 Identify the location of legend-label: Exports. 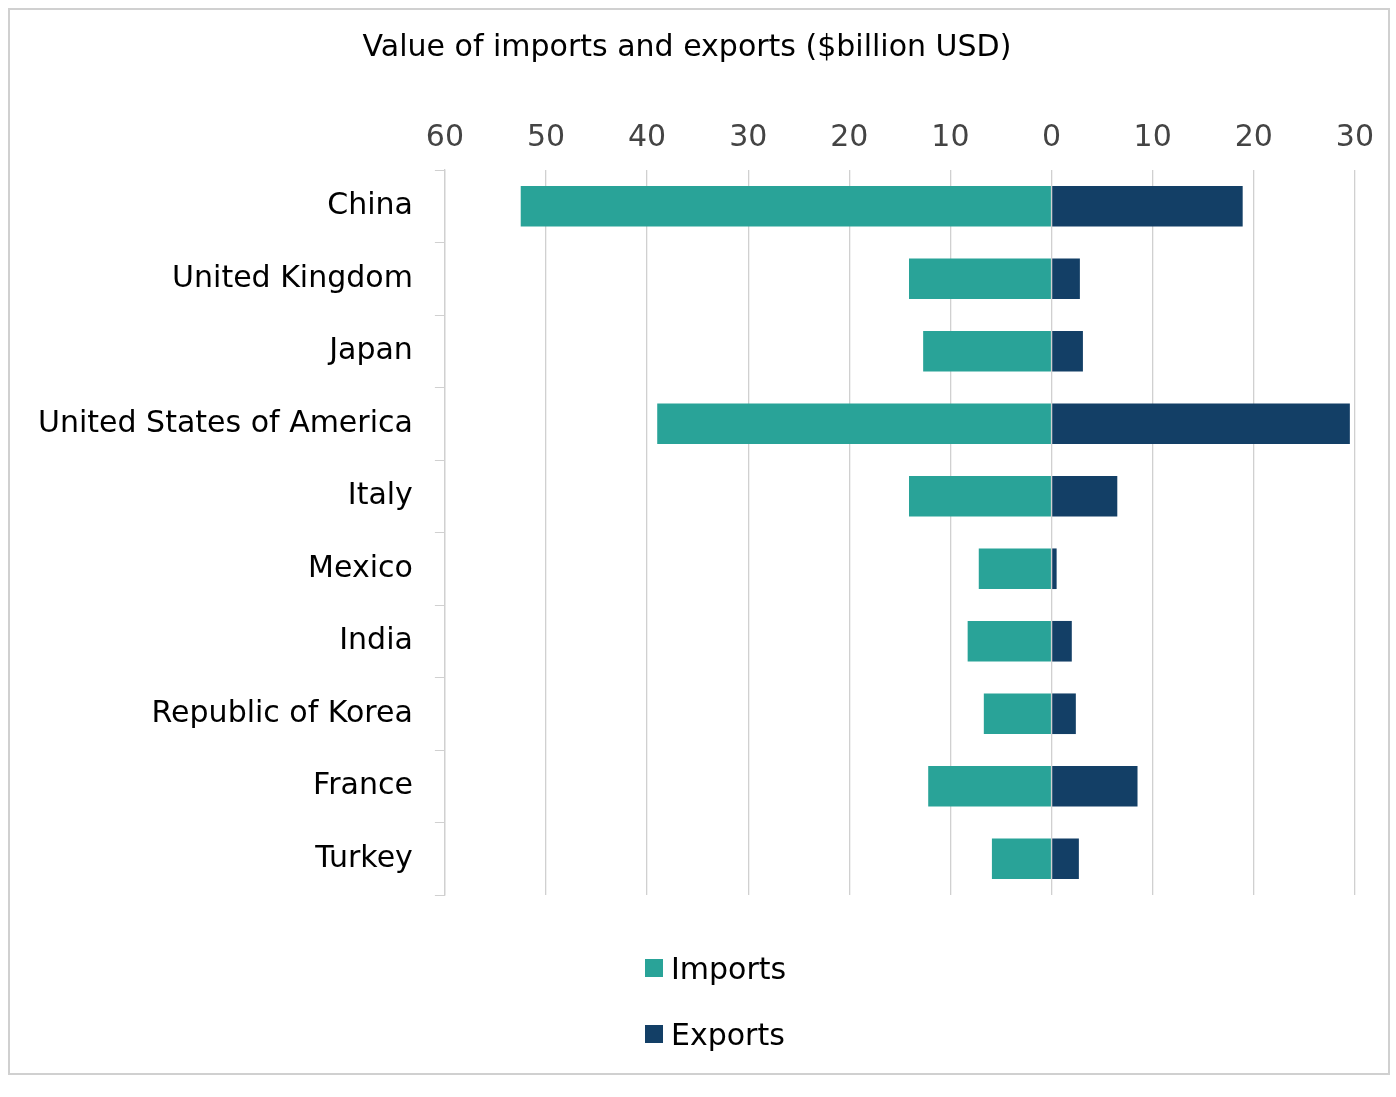
(728, 1034).